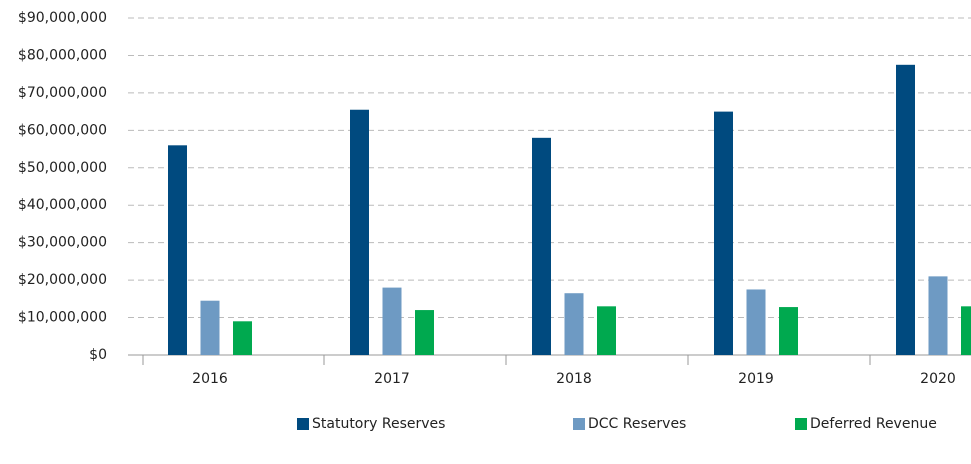 The width and height of the screenshot is (971, 464). I want to click on x-tick-label: 2019, so click(756, 379).